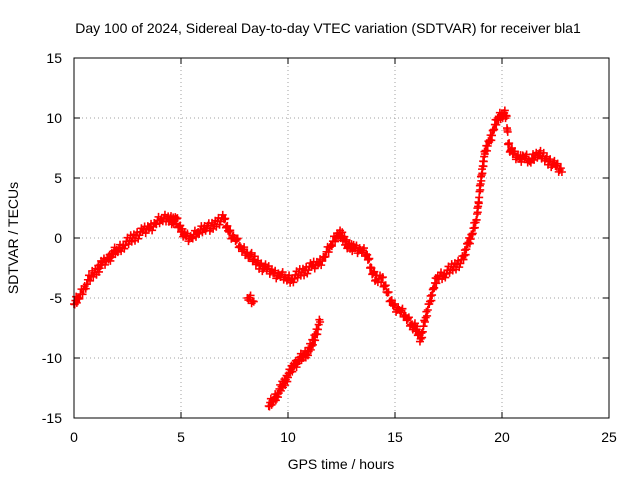 The height and width of the screenshot is (480, 640). Describe the element at coordinates (54, 118) in the screenshot. I see `y-tick-label: 10` at that location.